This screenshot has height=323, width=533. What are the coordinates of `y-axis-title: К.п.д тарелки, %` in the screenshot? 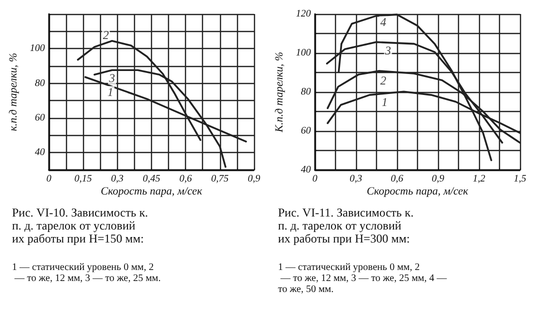 It's located at (280, 93).